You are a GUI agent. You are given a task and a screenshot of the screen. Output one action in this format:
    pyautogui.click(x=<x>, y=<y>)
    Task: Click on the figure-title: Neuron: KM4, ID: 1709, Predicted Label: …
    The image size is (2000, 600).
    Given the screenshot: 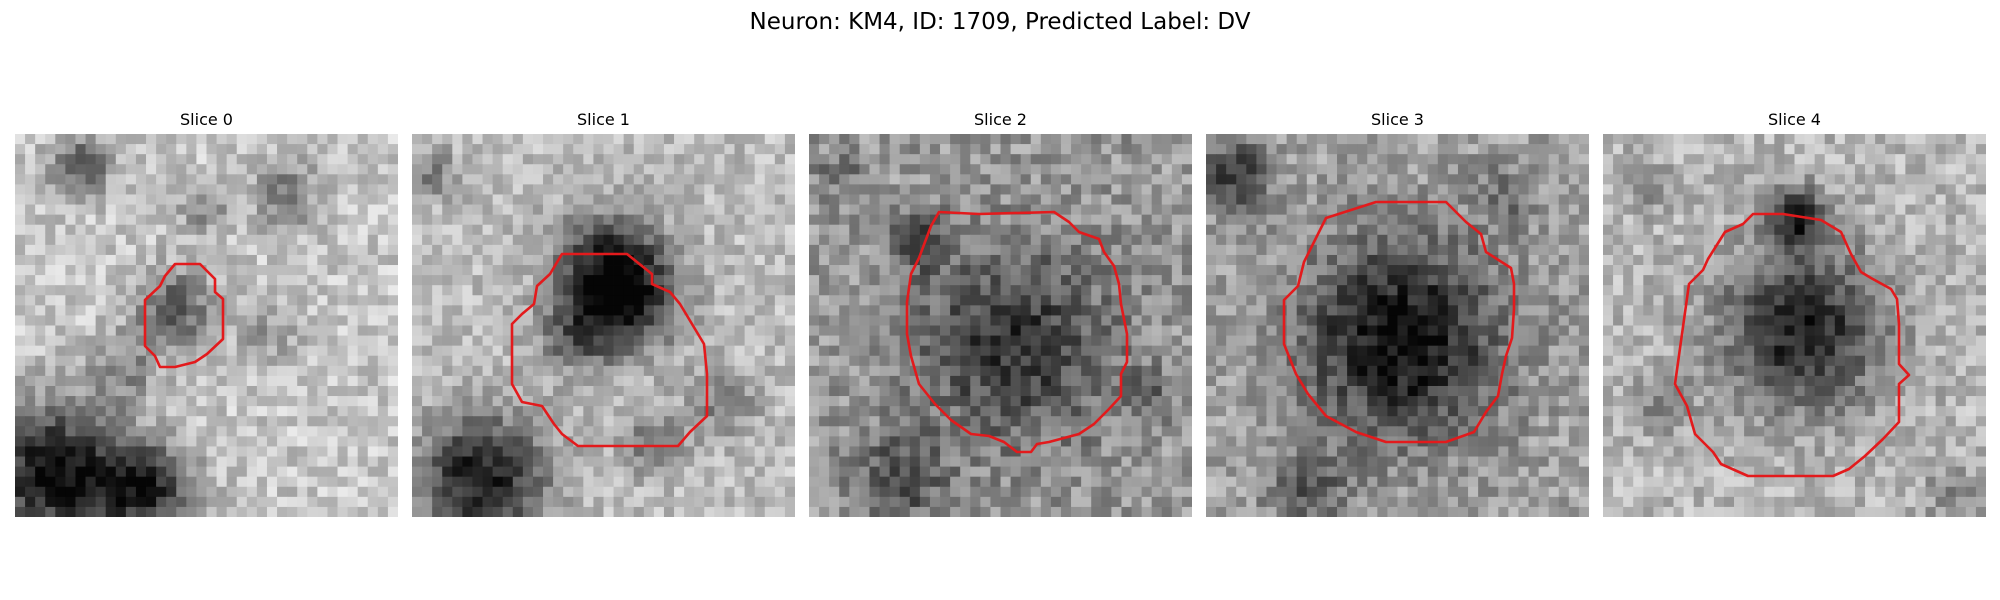 What is the action you would take?
    pyautogui.click(x=1000, y=22)
    